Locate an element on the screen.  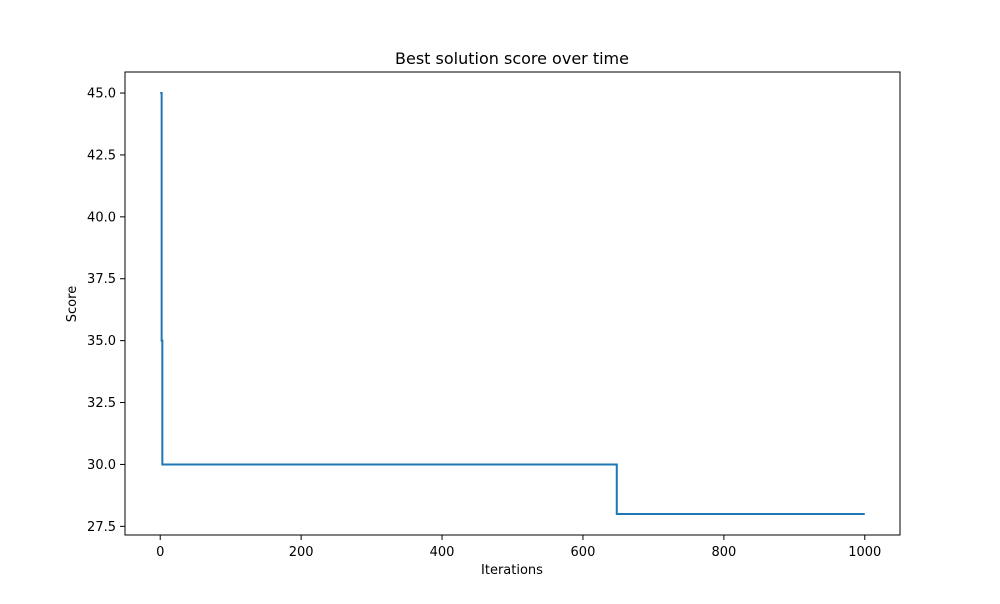
x-tick-label: 600 is located at coordinates (583, 552).